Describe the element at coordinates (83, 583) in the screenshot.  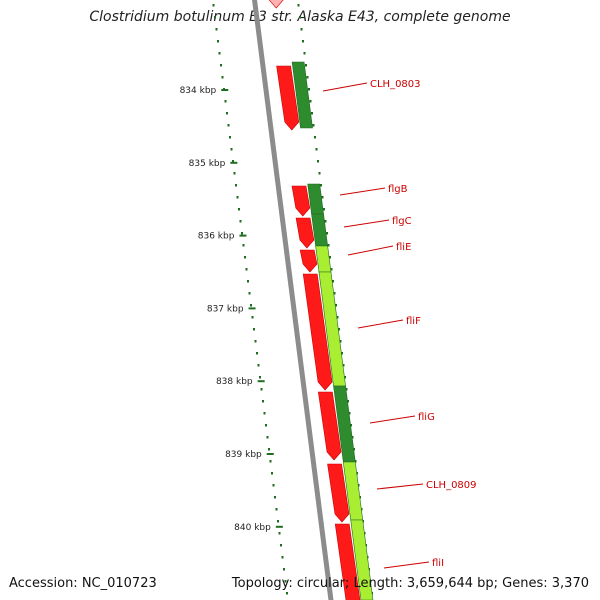
I see `accession-text: Accession: NC_010723` at that location.